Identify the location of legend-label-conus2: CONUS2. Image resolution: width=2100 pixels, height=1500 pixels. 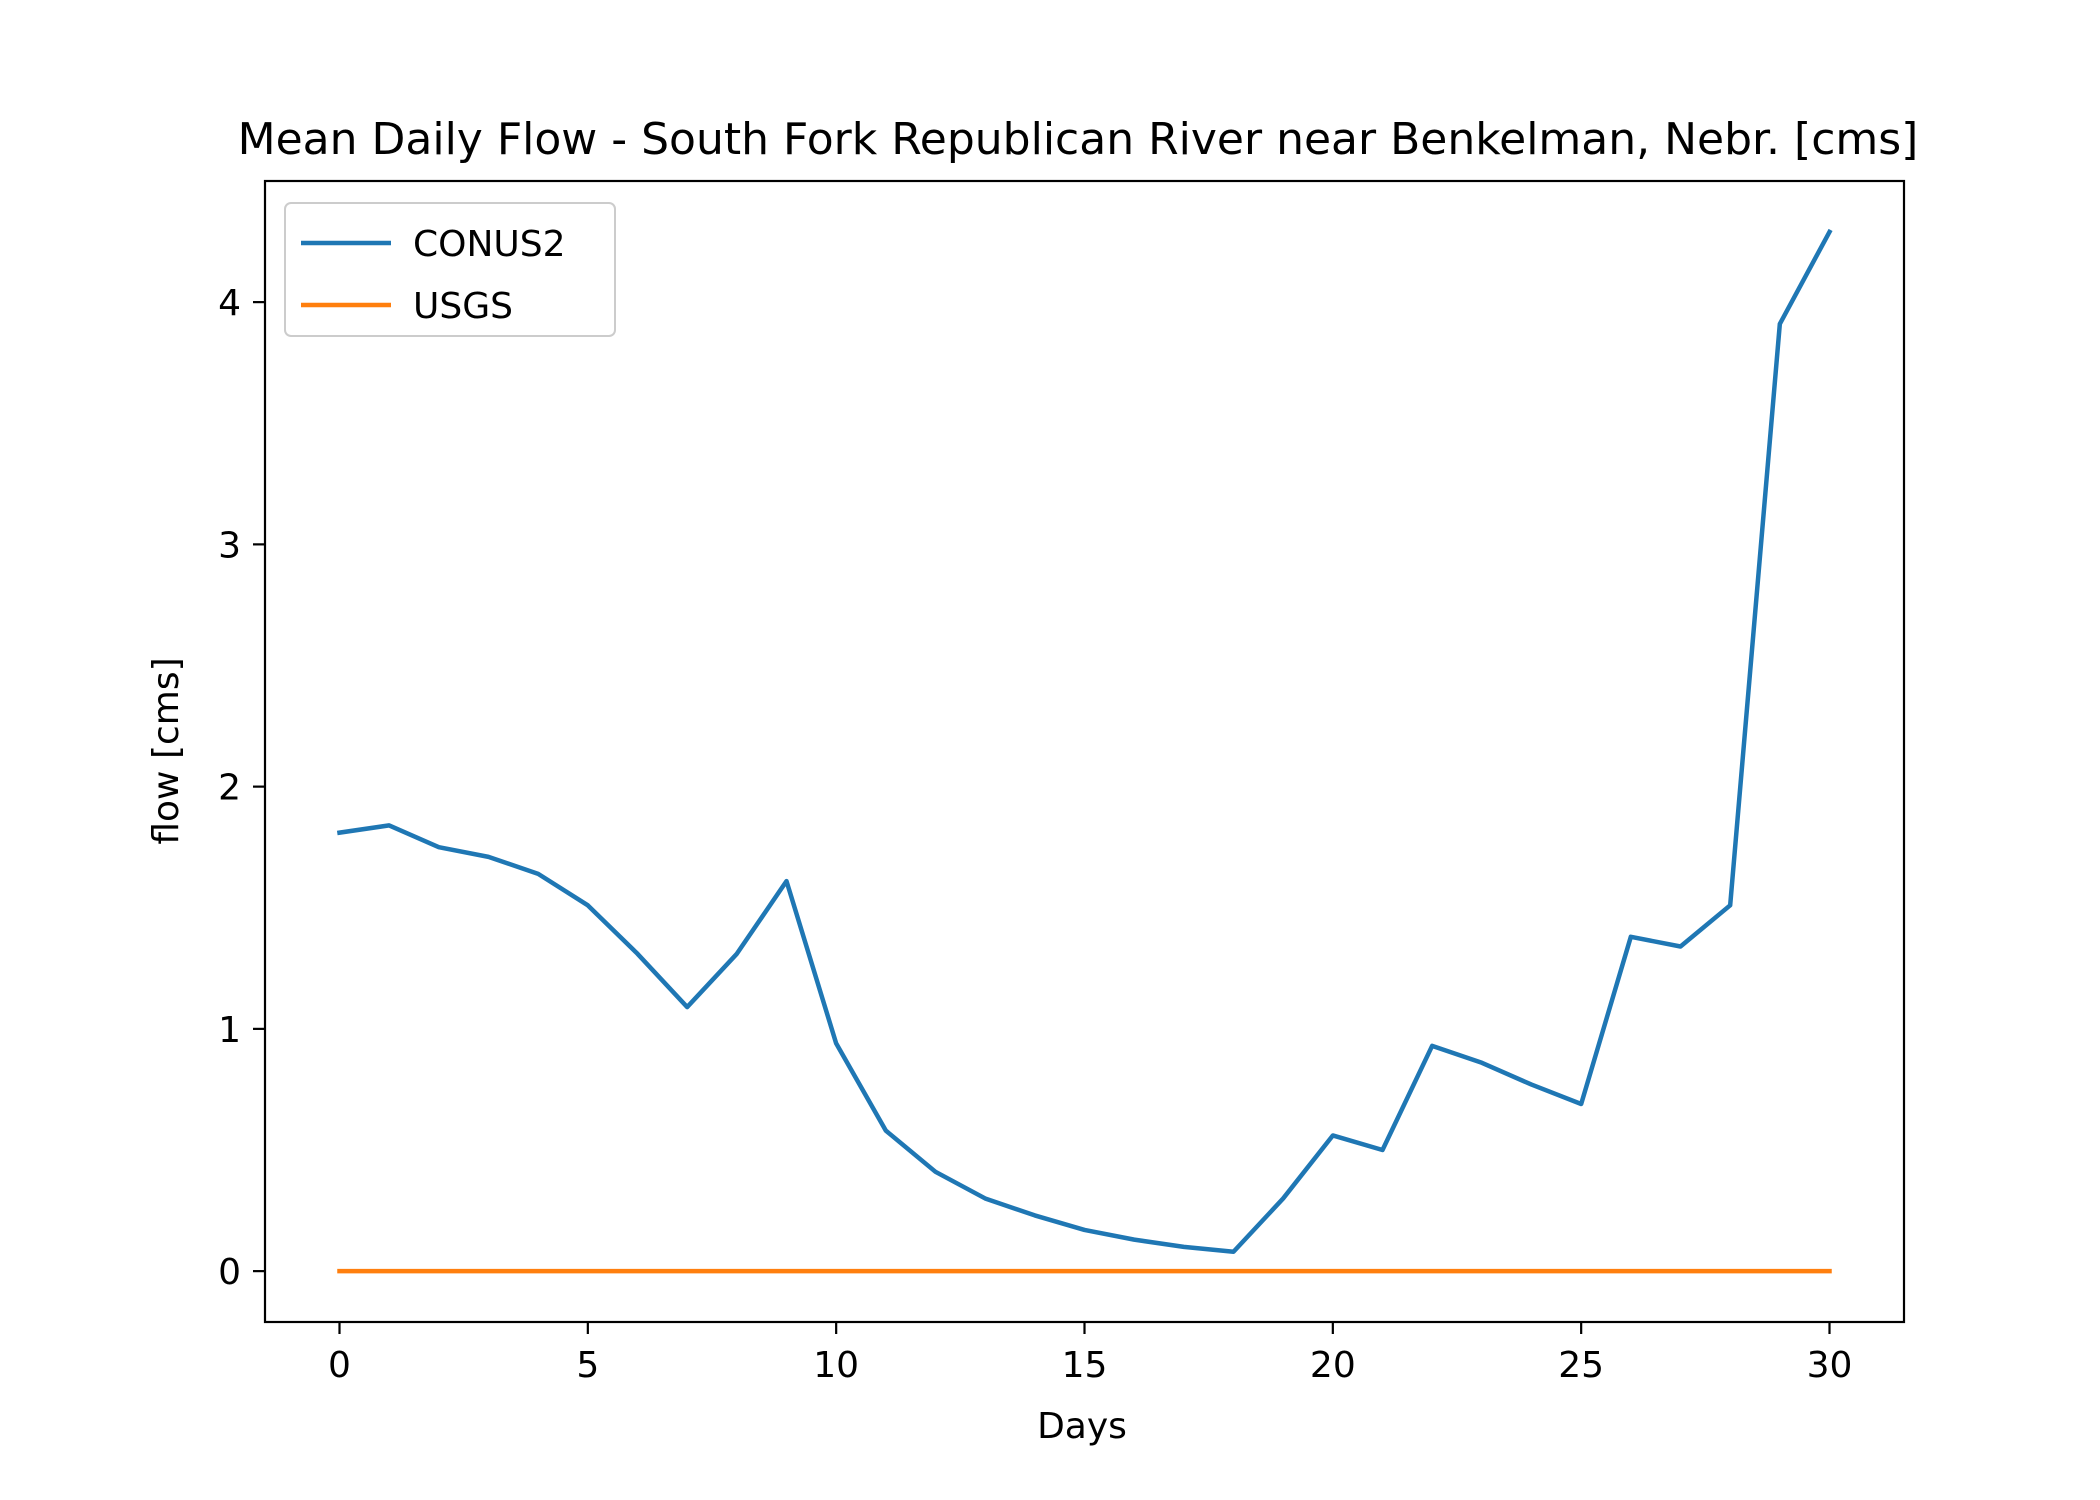
(489, 244).